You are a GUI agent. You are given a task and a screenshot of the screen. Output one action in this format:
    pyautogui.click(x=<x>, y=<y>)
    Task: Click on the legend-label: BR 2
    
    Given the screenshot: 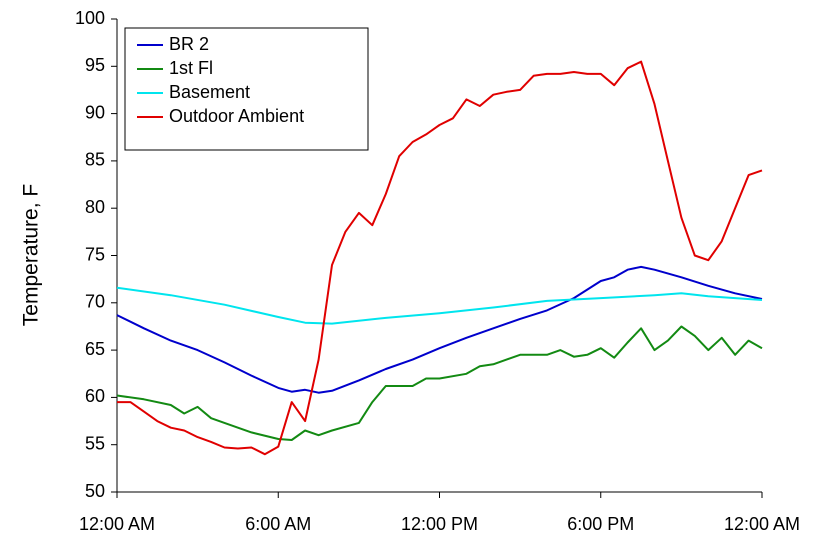 What is the action you would take?
    pyautogui.click(x=189, y=44)
    